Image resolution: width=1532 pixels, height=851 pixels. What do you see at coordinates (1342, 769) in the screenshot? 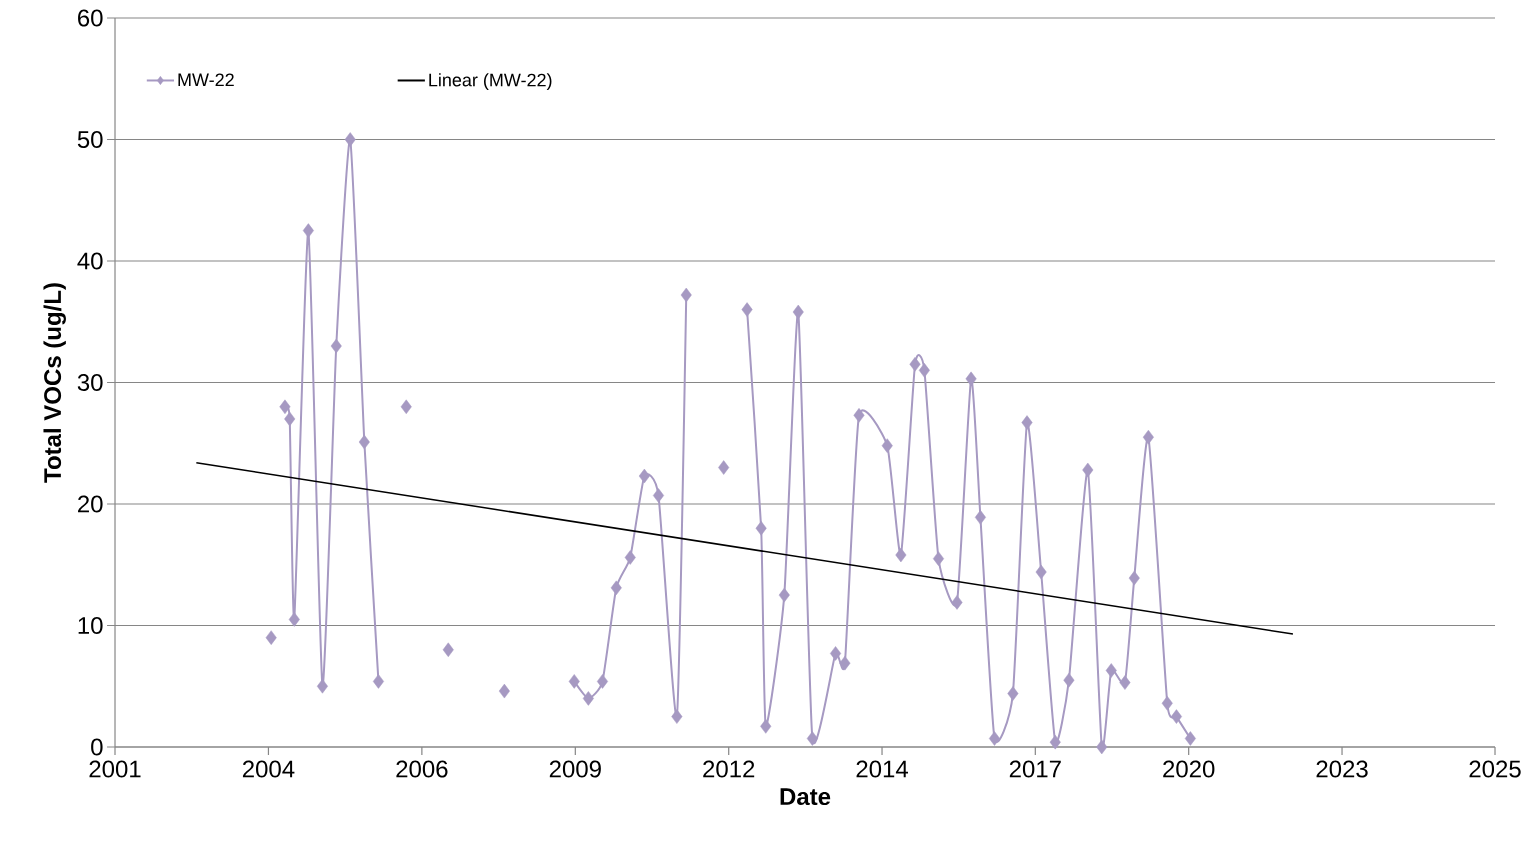
I see `x-tick-label: 2023` at bounding box center [1342, 769].